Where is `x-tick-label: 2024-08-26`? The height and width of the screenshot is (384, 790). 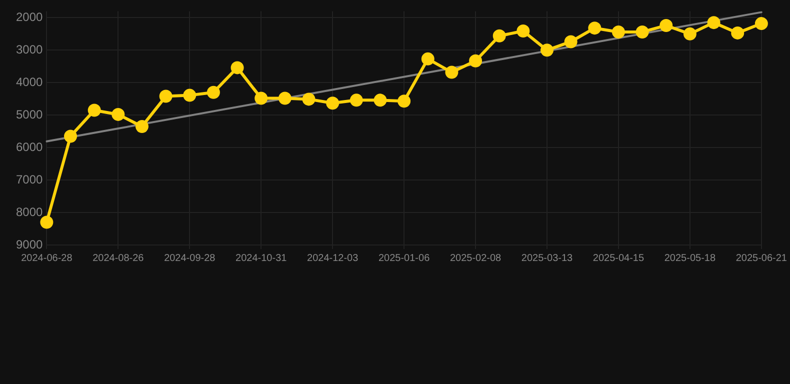 x-tick-label: 2024-08-26 is located at coordinates (118, 258).